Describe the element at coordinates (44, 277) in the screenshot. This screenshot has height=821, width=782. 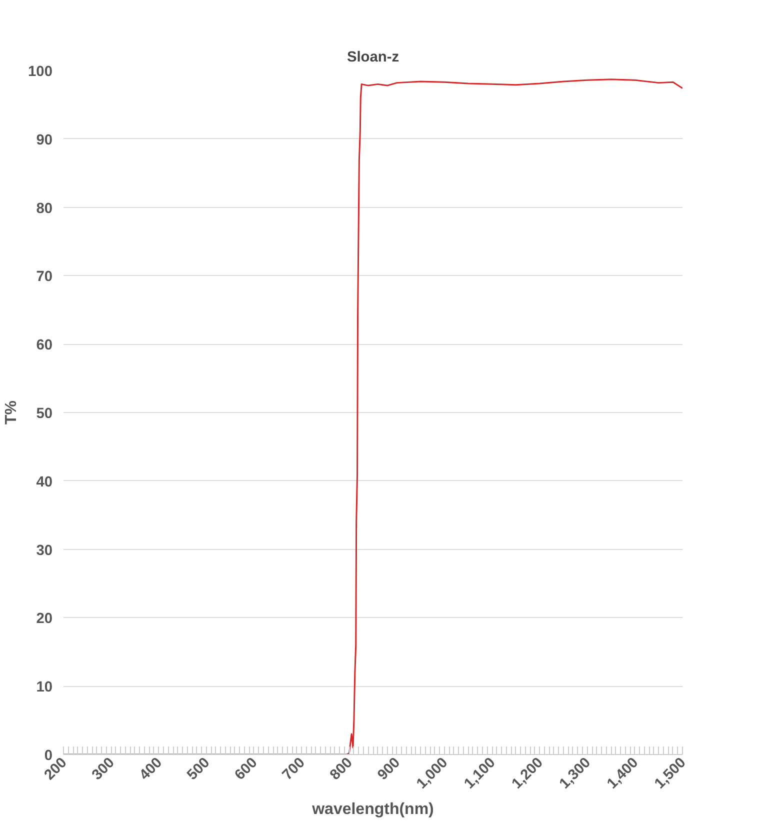
I see `y-tick-label: 70` at that location.